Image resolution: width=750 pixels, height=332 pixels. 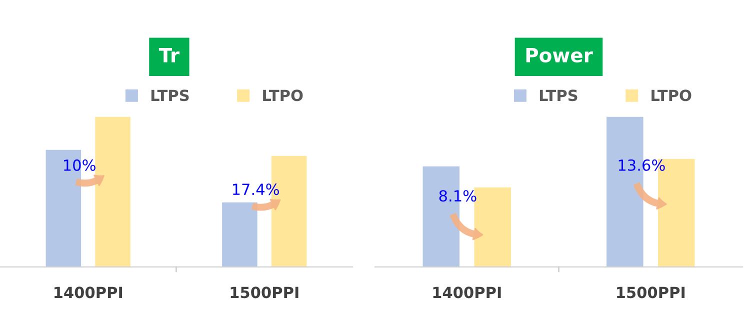 I want to click on annotation: 13.6%, so click(x=641, y=165).